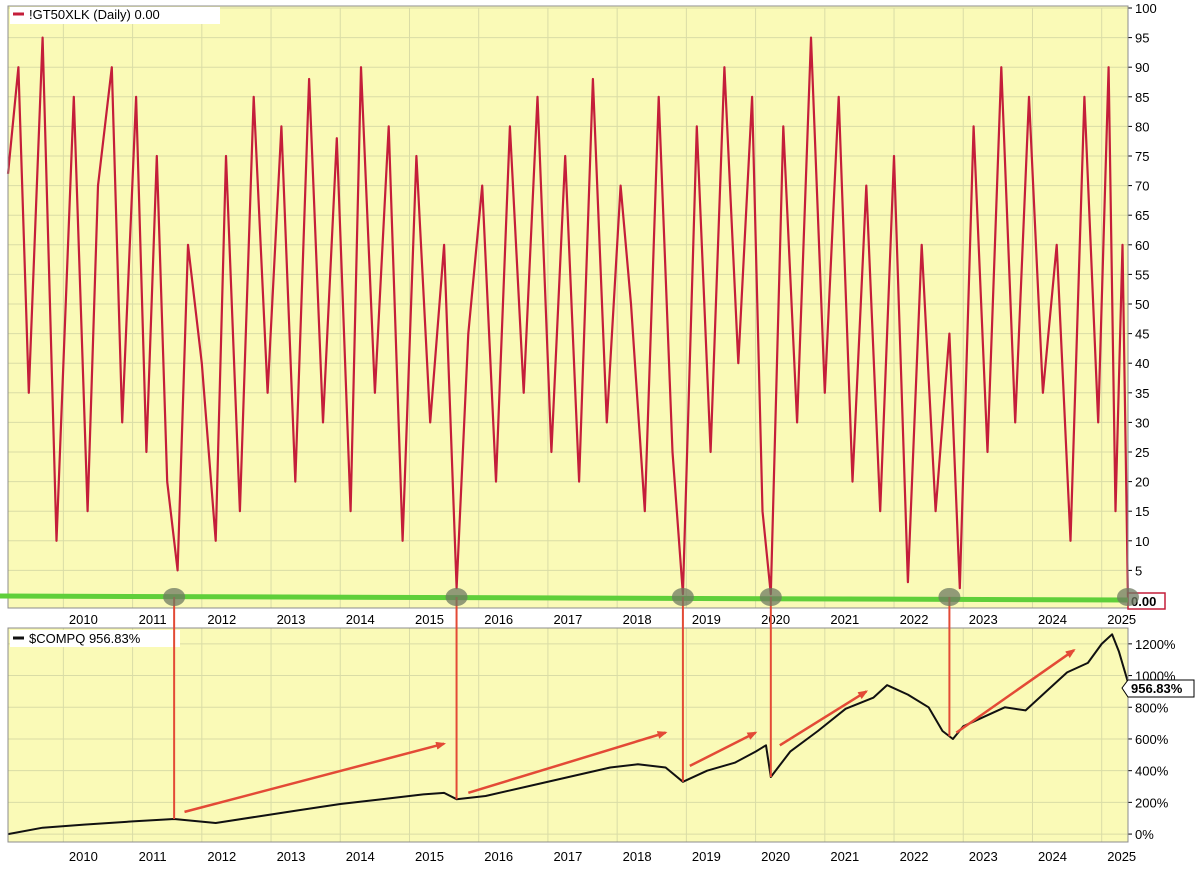  I want to click on price-x-tick-label: 2014, so click(360, 856).